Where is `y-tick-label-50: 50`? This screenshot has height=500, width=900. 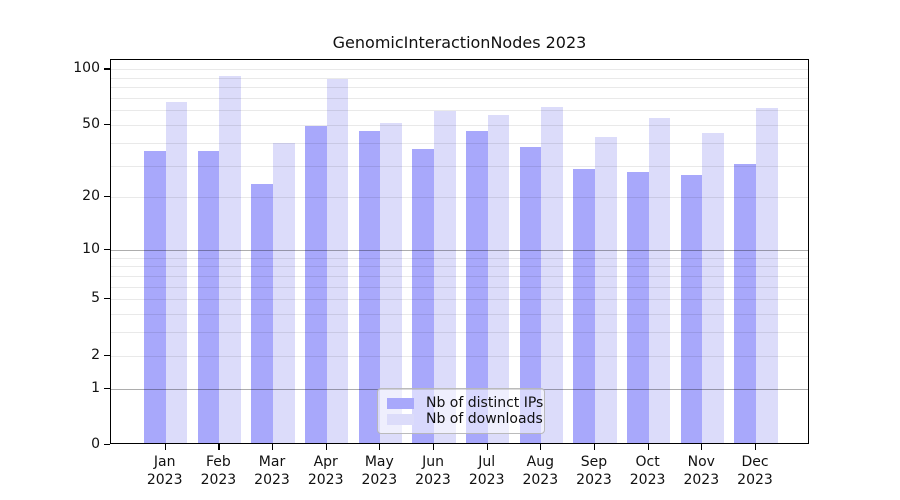
y-tick-label-50: 50 is located at coordinates (91, 124).